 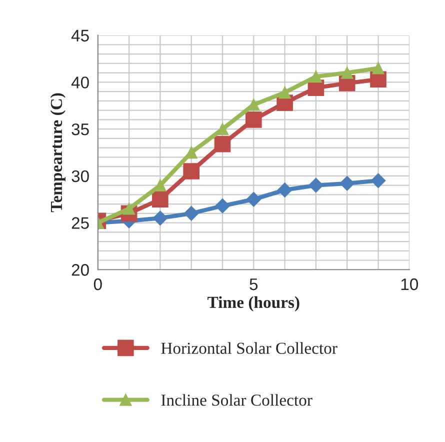 I want to click on y-tick-label: 30, so click(x=80, y=176).